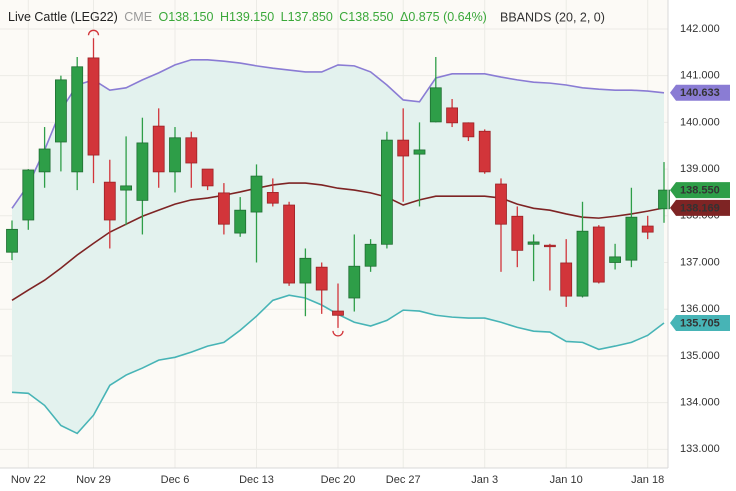 This screenshot has height=491, width=736. Describe the element at coordinates (63, 17) in the screenshot. I see `symbol: Live Cattle (LEG22)` at that location.